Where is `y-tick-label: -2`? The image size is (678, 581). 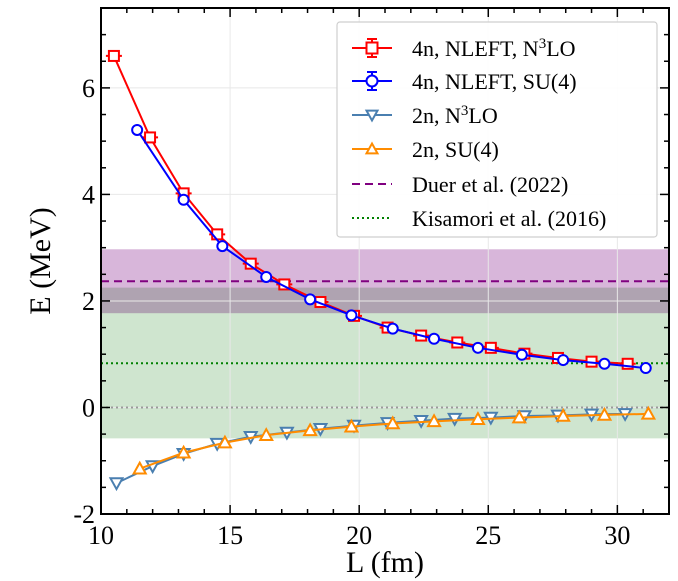
y-tick-label: -2 is located at coordinates (84, 514).